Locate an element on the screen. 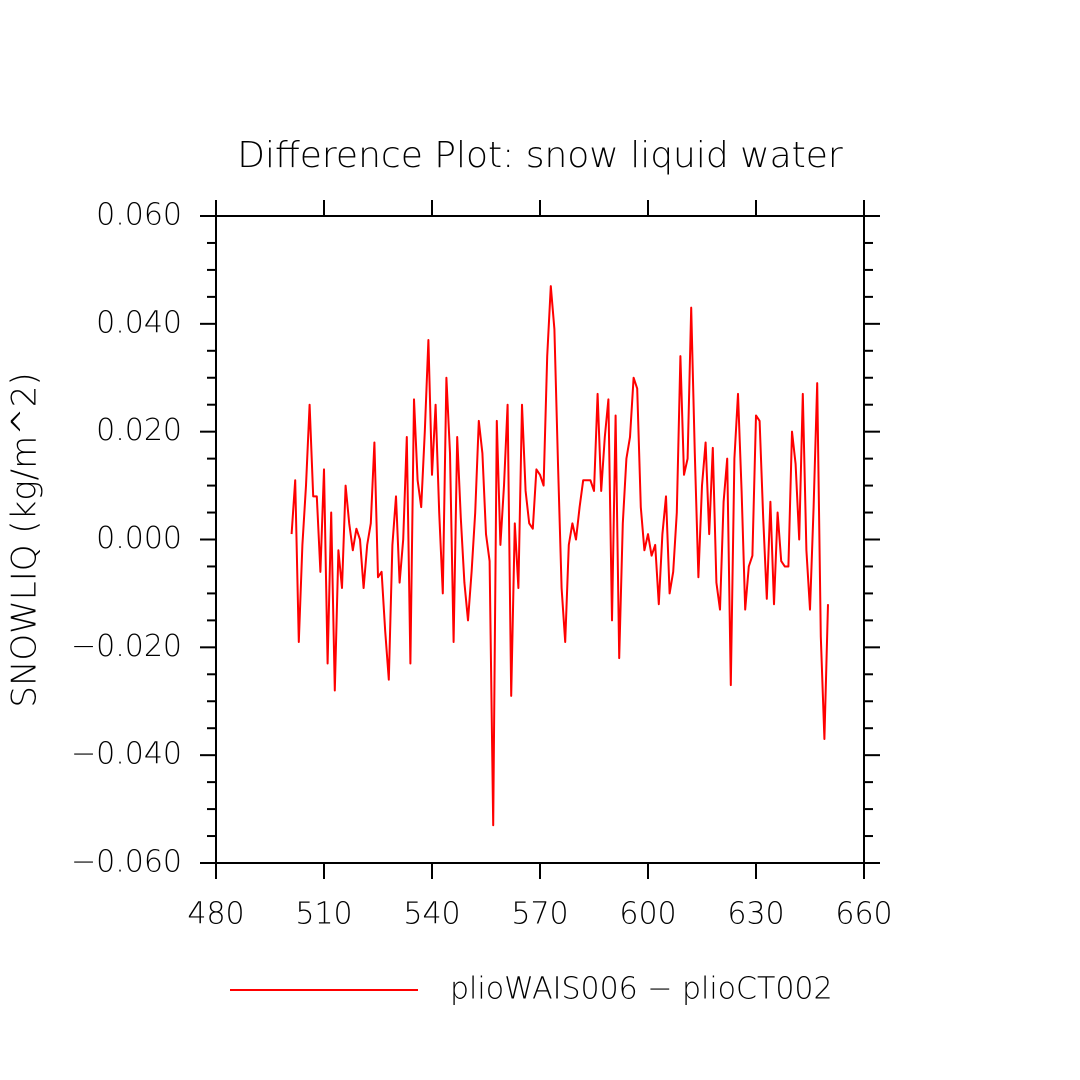  x-tick-label: 570 is located at coordinates (539, 914).